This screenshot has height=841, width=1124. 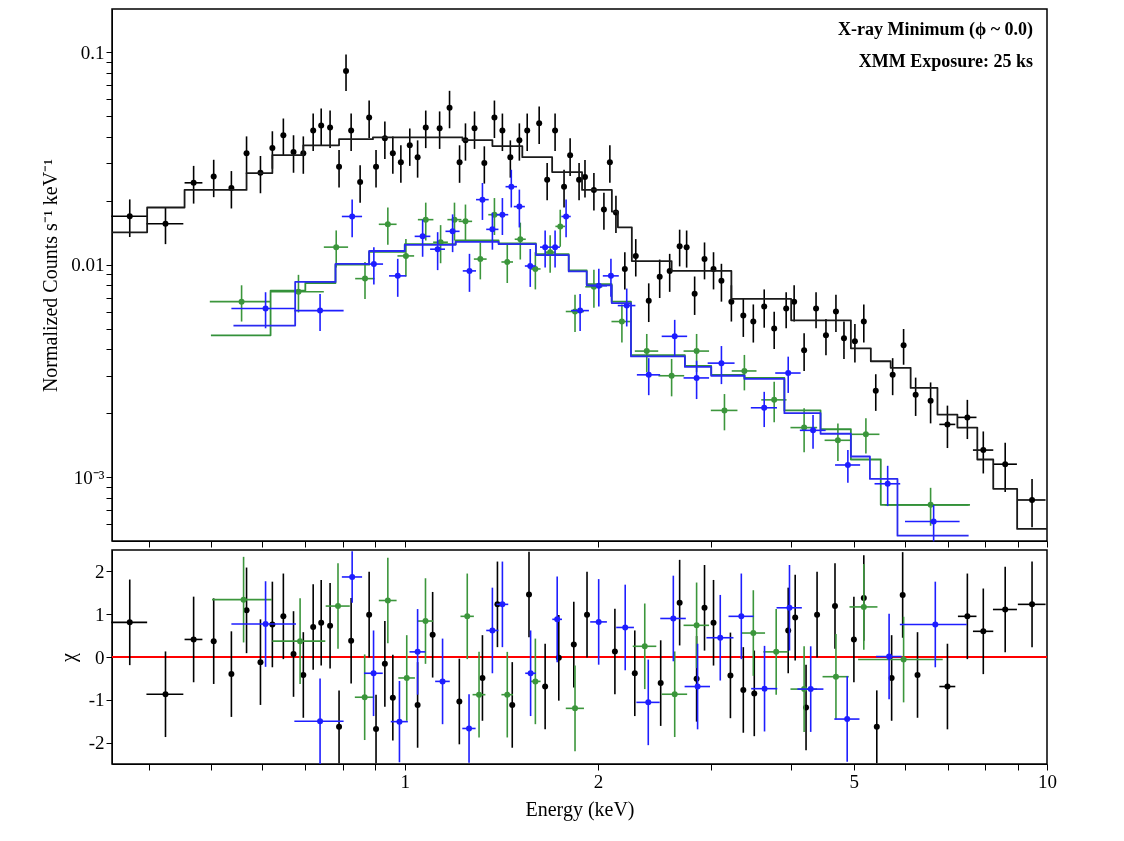 I want to click on y-tick-label: 0.01, so click(x=88, y=265).